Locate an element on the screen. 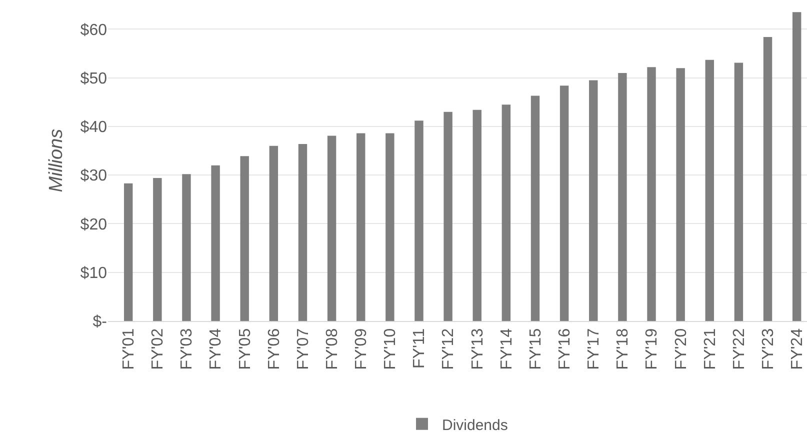 The width and height of the screenshot is (807, 441). y-tick-label: $20 is located at coordinates (94, 225).